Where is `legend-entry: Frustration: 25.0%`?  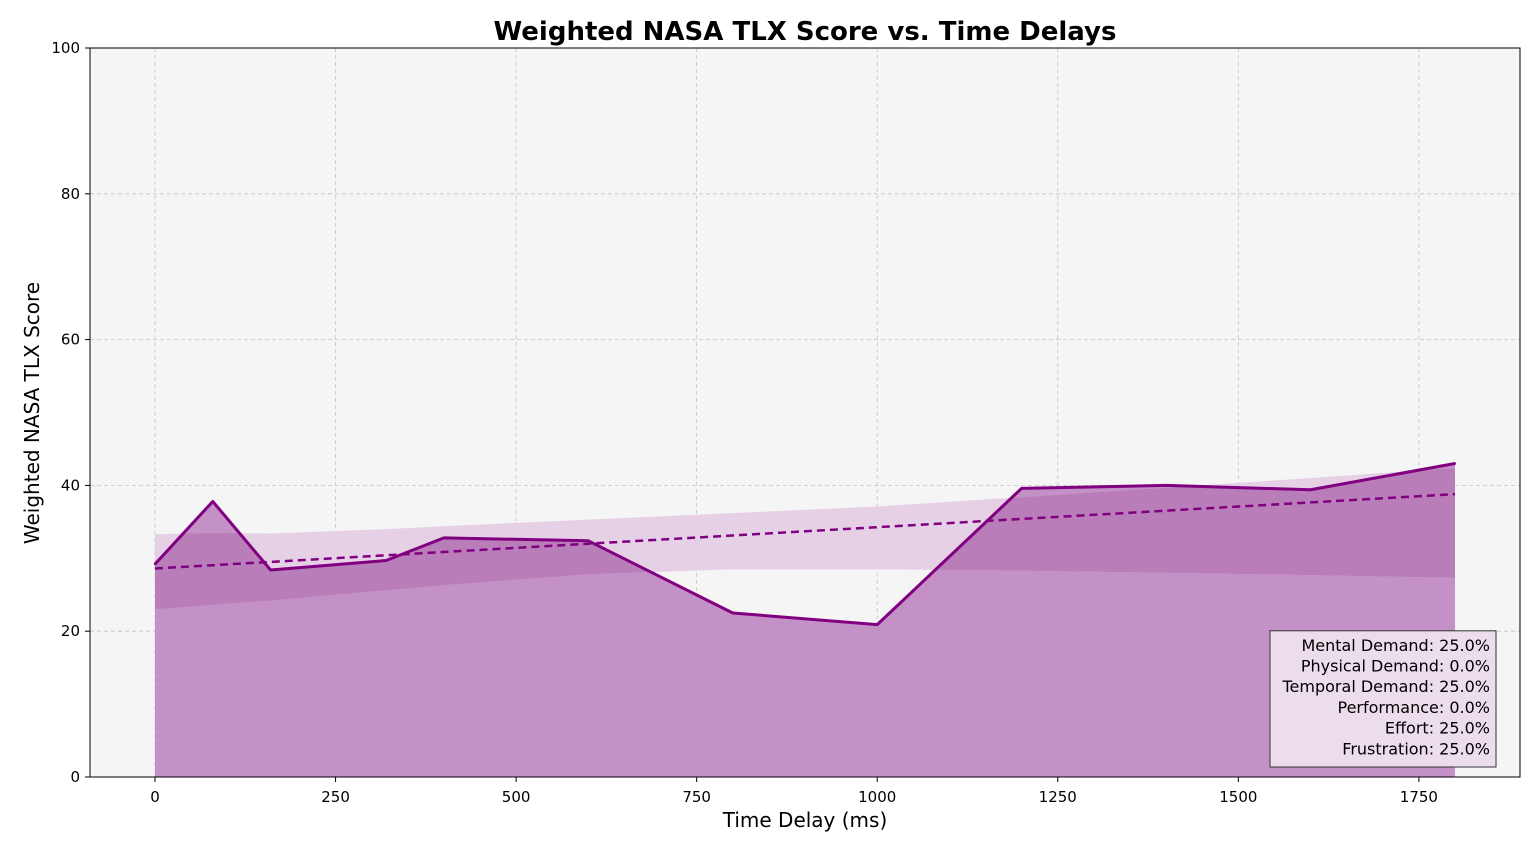
legend-entry: Frustration: 25.0% is located at coordinates (1416, 748).